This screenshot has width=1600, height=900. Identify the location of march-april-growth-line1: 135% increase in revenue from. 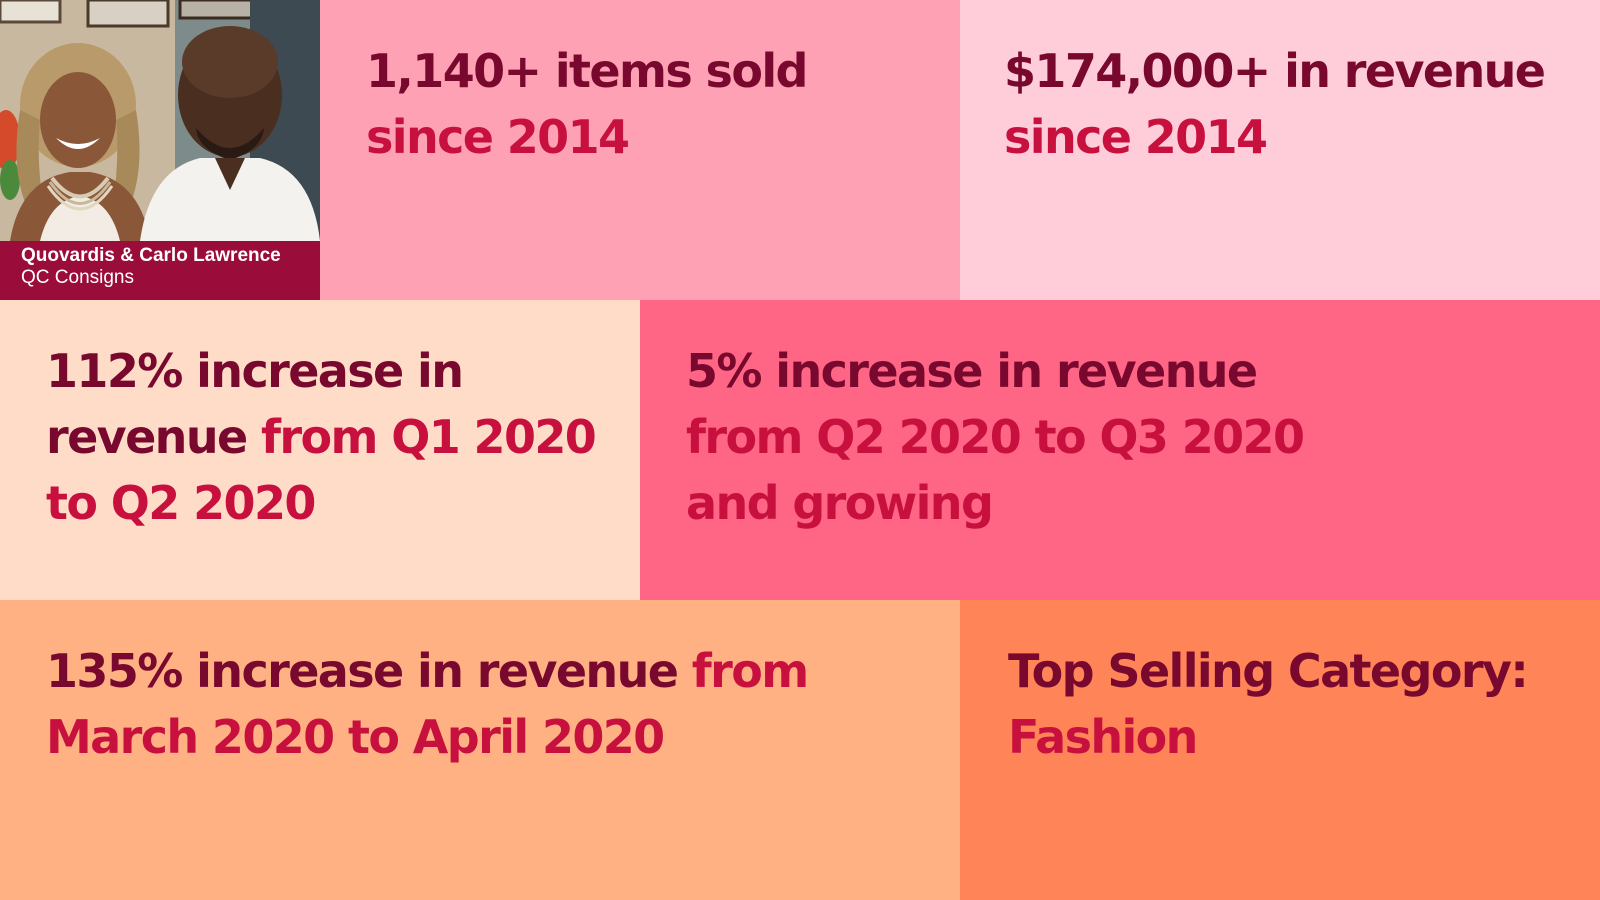
(503, 671).